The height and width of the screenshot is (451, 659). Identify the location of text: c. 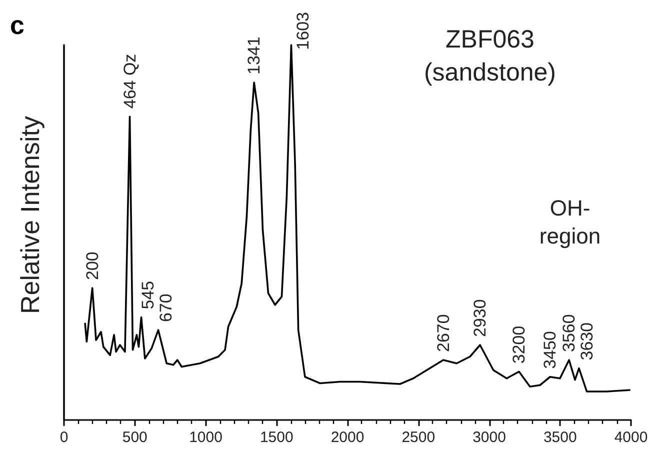
(17, 25).